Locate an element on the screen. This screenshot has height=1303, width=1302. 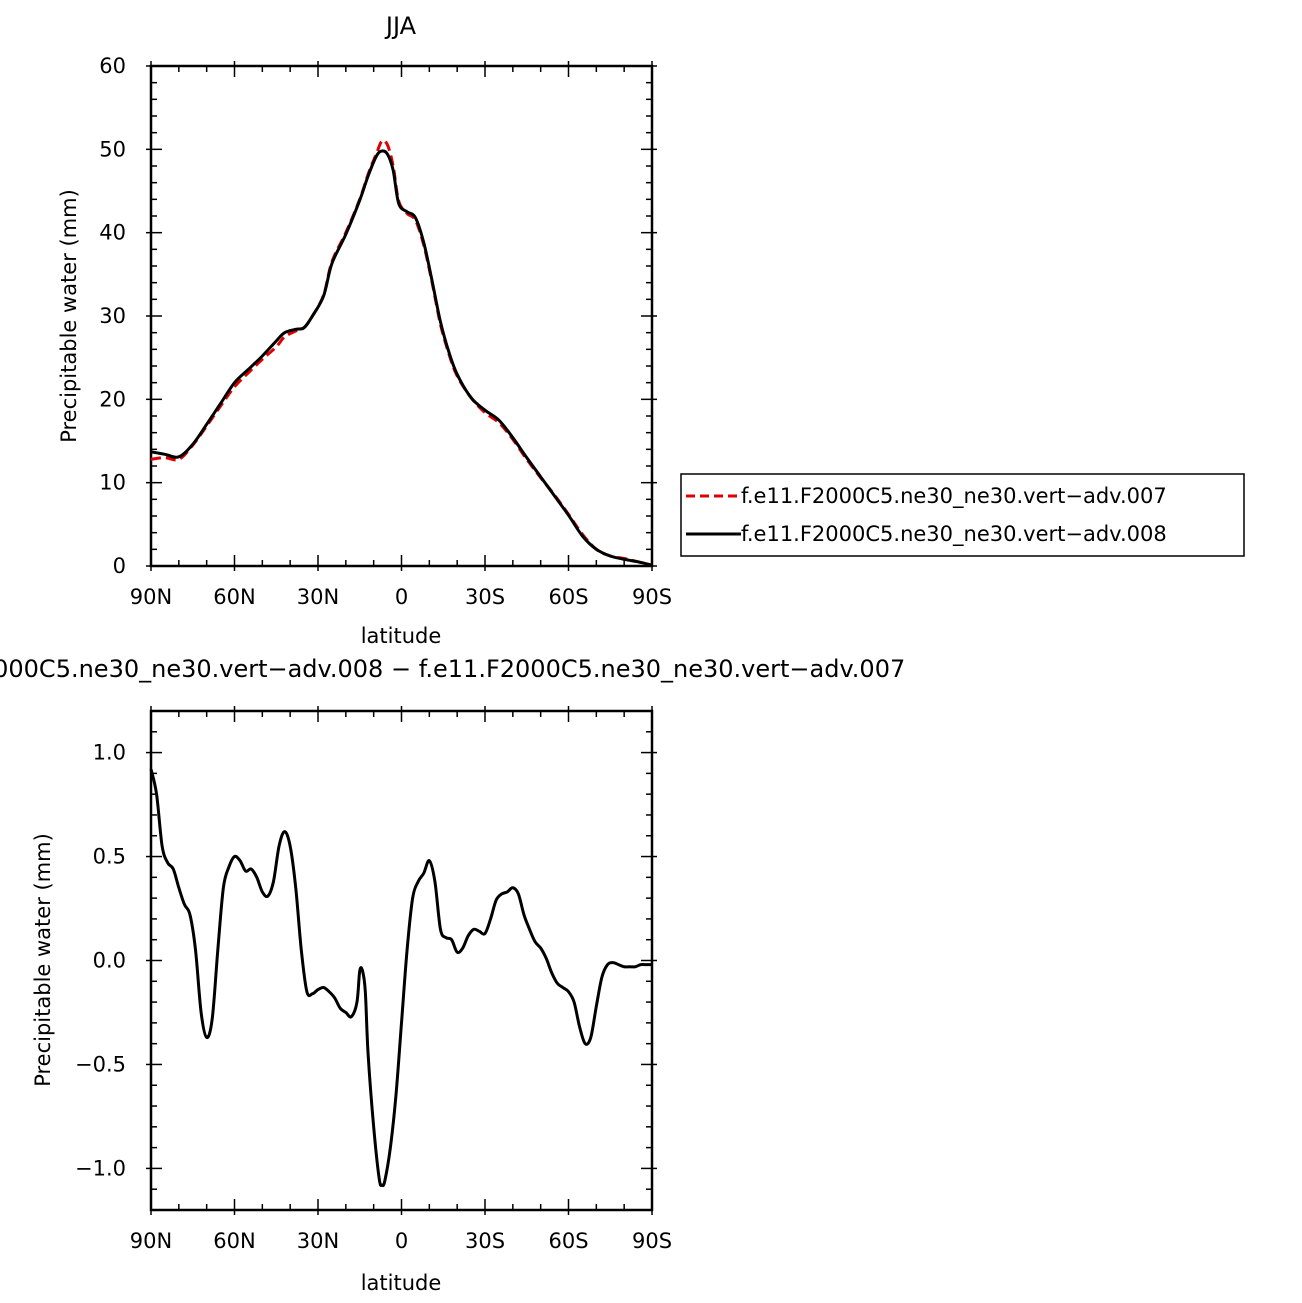
bottom-x-tick-label: 90N is located at coordinates (151, 1241).